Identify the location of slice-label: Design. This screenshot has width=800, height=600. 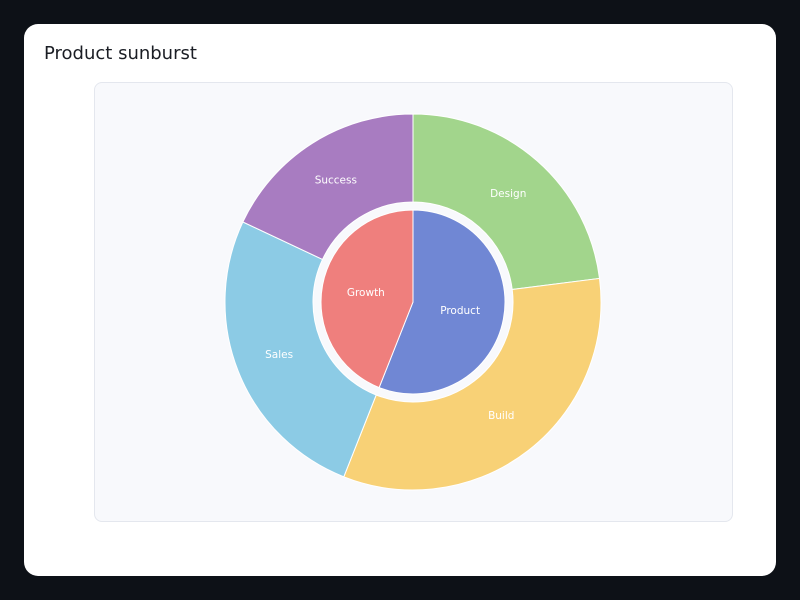
(508, 194).